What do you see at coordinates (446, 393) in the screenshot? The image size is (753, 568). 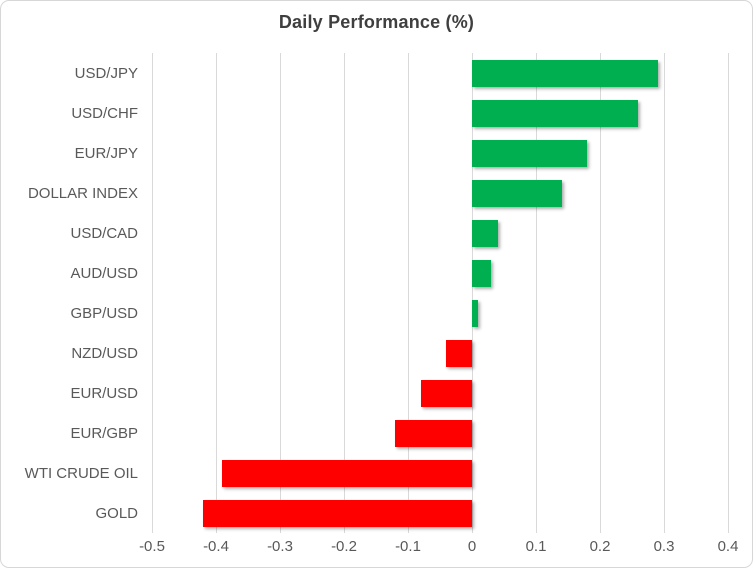 I see `bar-eur-usd` at bounding box center [446, 393].